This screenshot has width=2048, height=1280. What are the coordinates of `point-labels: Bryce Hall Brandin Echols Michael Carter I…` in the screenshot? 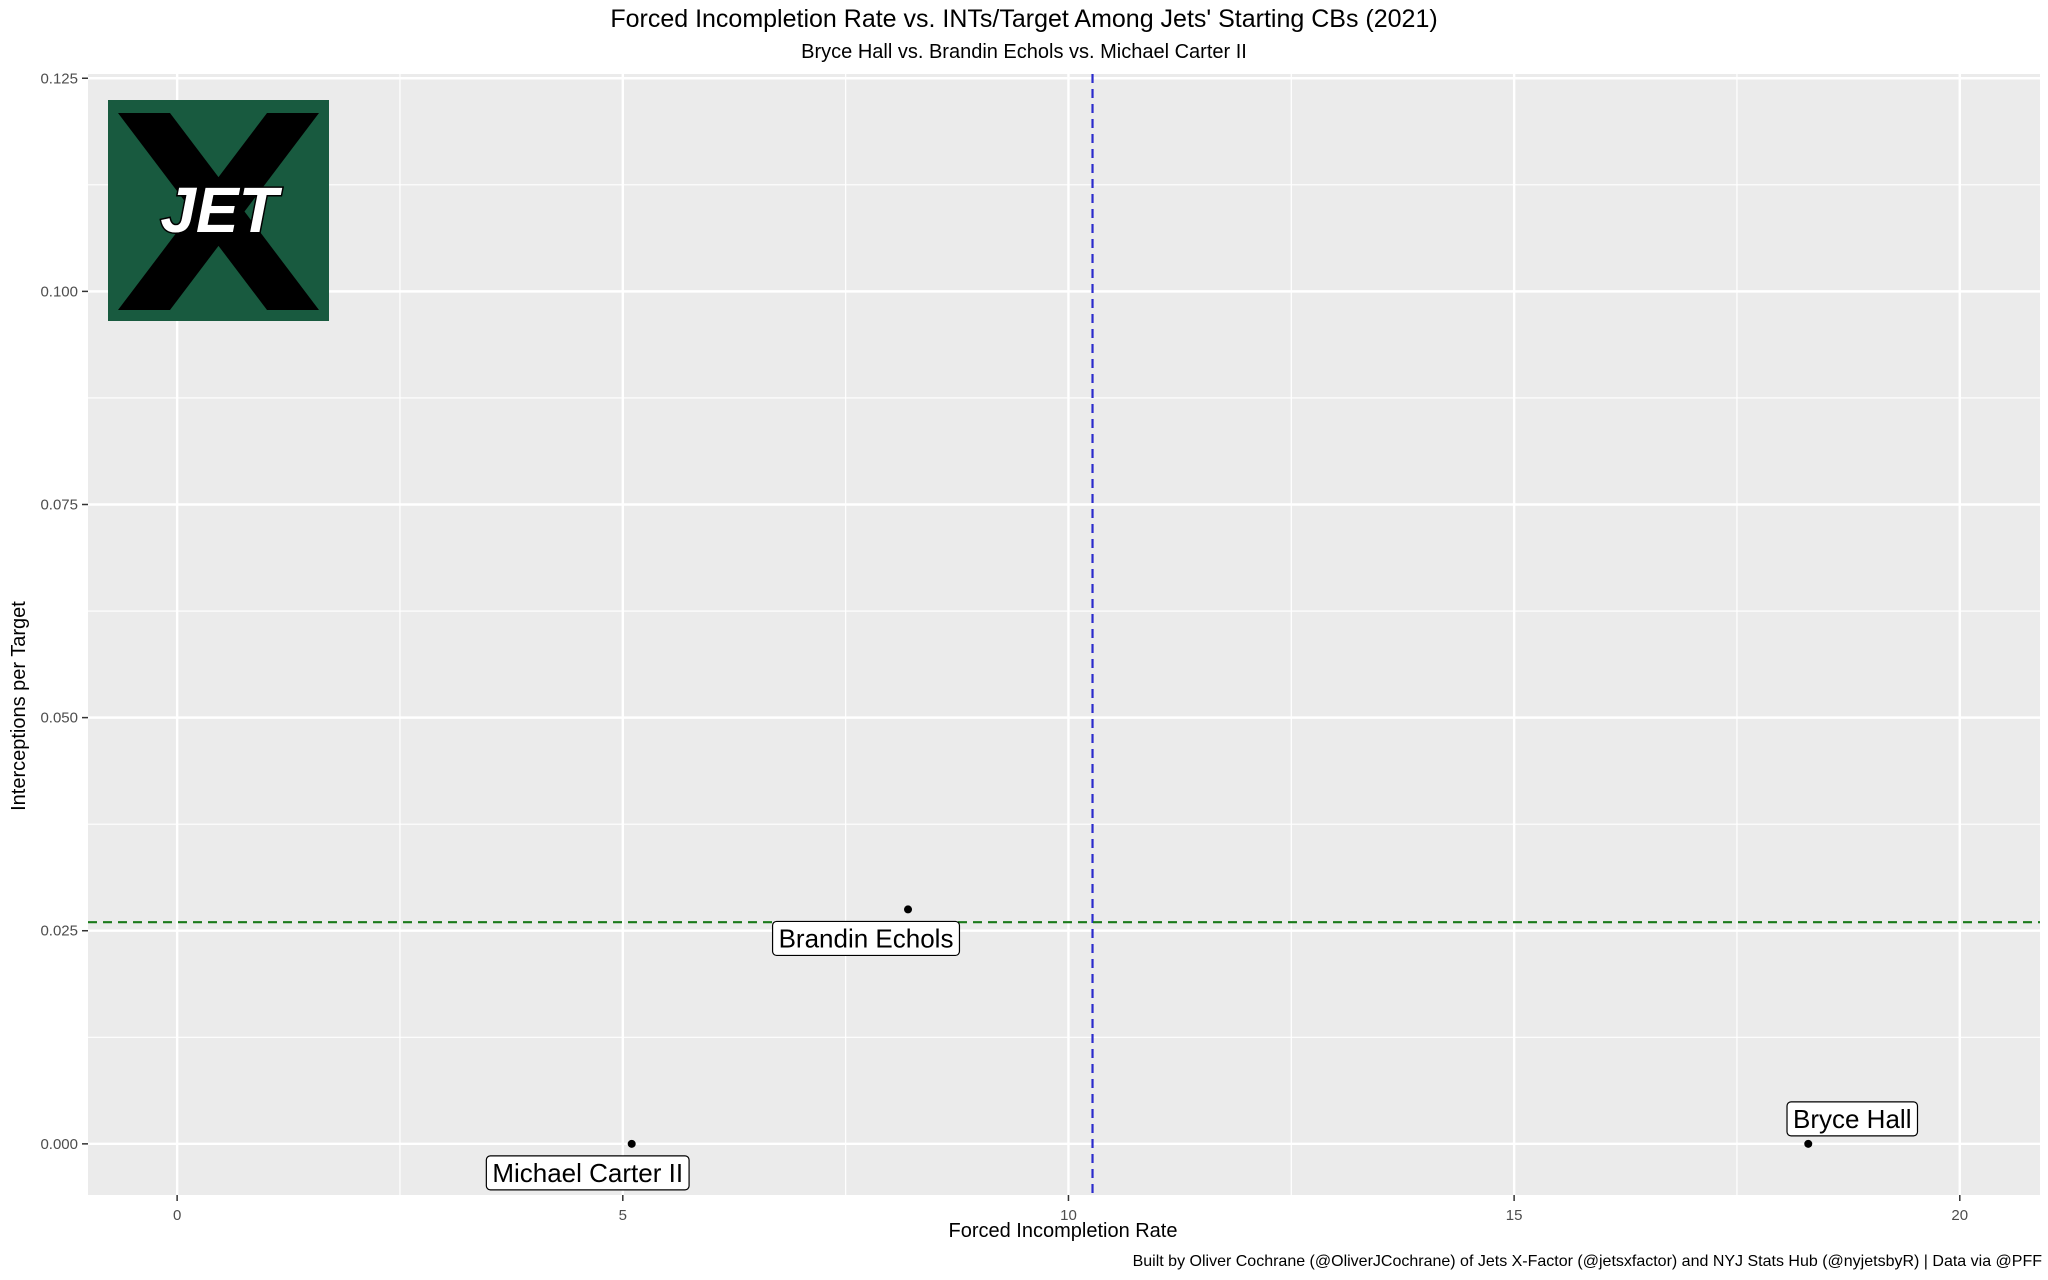 It's located at (1202, 1055).